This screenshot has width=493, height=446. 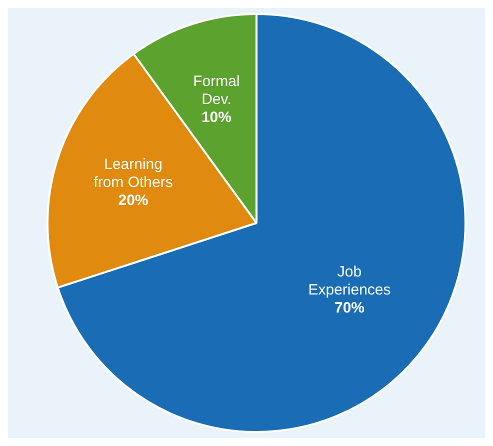 What do you see at coordinates (216, 90) in the screenshot?
I see `slice-label: Formal Dev.` at bounding box center [216, 90].